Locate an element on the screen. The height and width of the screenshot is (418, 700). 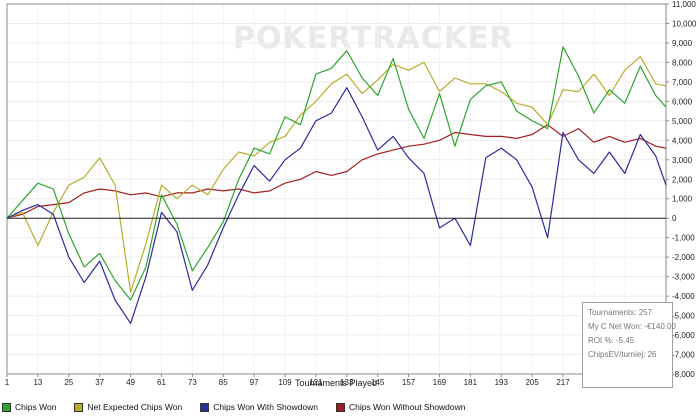
x-tick-label: 193 is located at coordinates (502, 382).